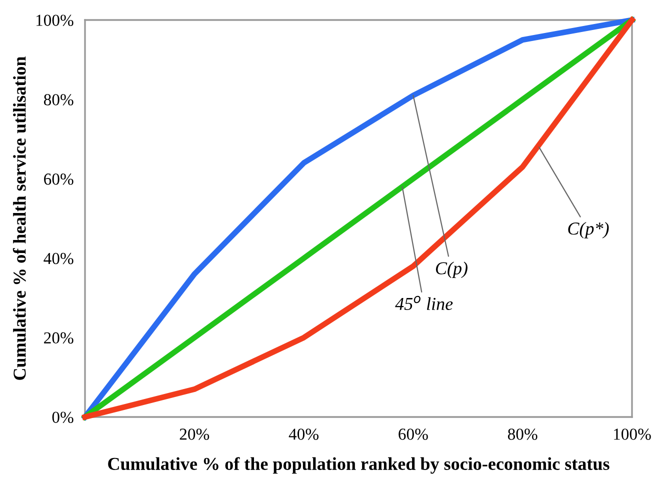 This screenshot has width=658, height=483. I want to click on annotation: 45$^{o}$ line, so click(424, 303).